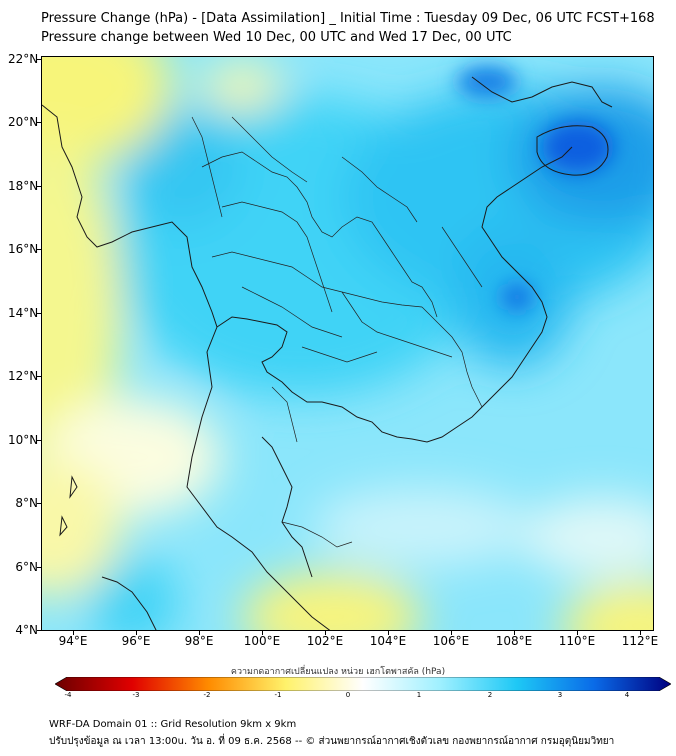  What do you see at coordinates (68, 695) in the screenshot?
I see `colorbar-tick: -4` at bounding box center [68, 695].